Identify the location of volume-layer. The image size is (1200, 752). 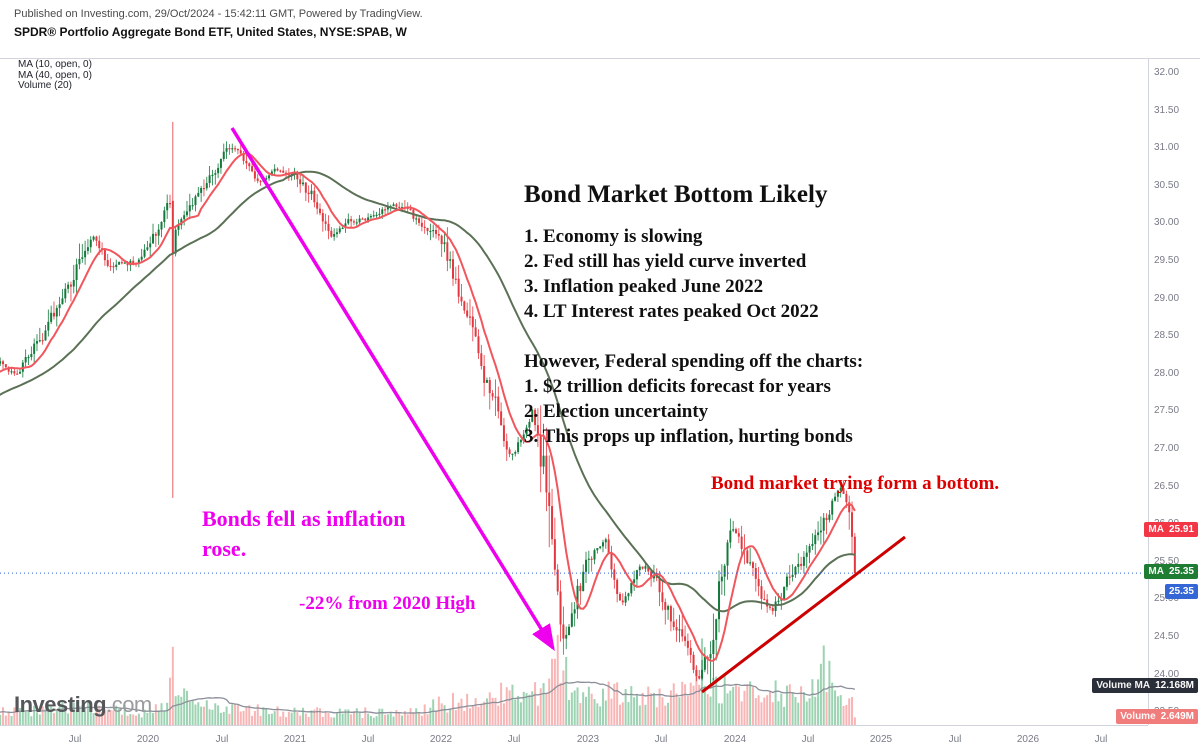
(428, 679).